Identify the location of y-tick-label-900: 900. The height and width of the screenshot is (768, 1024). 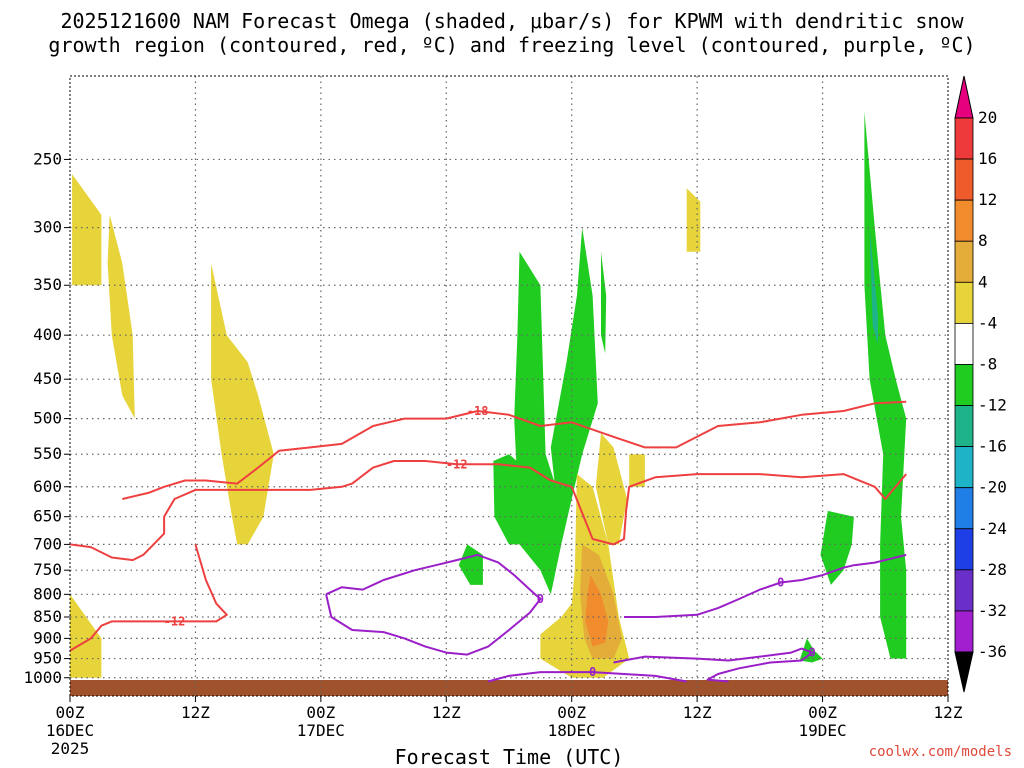
(47, 637).